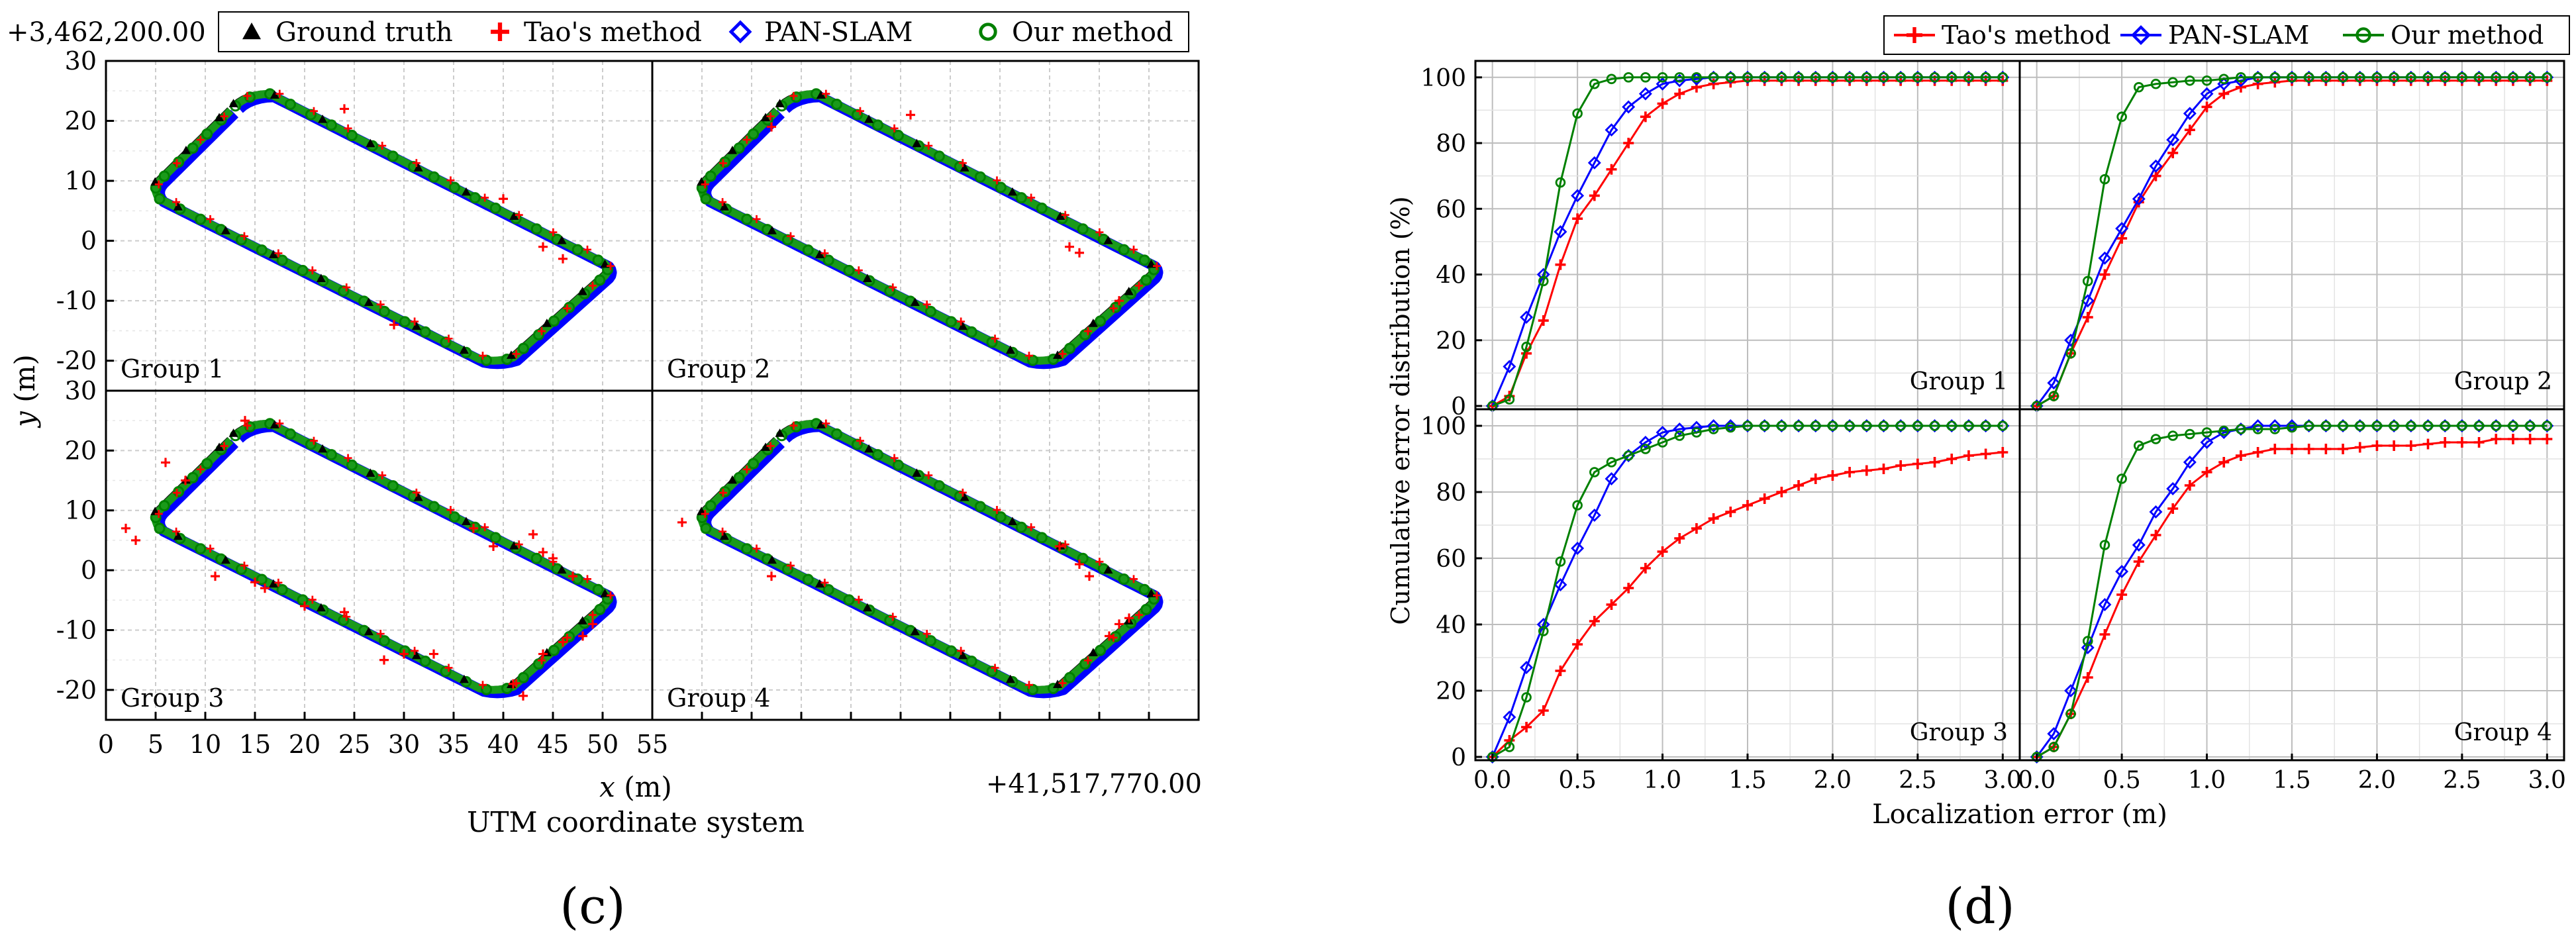 This screenshot has height=943, width=2576. I want to click on x-axis-label: x (m), so click(635, 787).